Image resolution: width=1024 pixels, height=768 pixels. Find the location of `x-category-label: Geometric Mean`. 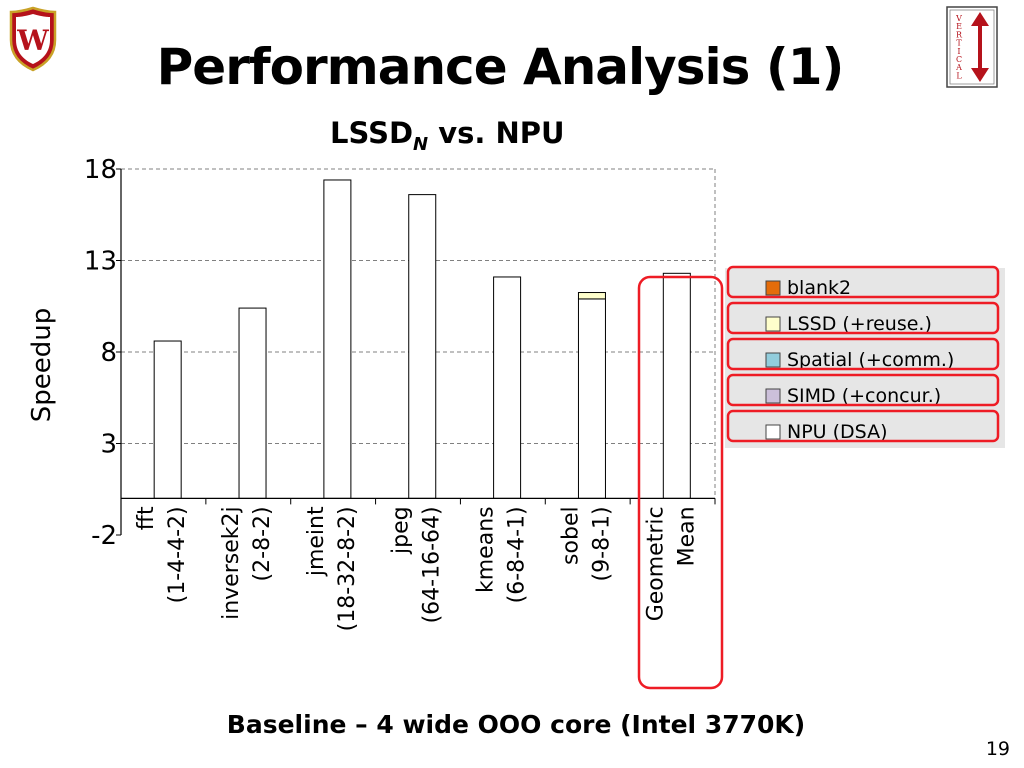

x-category-label: Geometric Mean is located at coordinates (671, 563).